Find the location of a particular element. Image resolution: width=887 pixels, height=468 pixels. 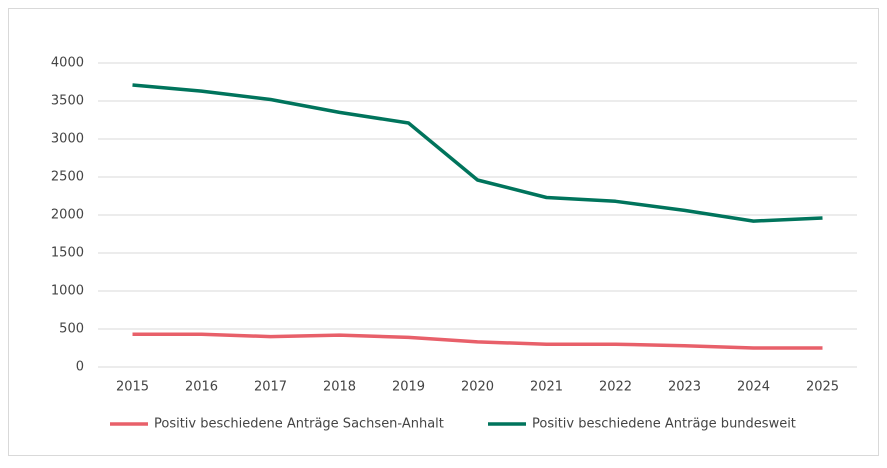

y-tick-label: 1500 is located at coordinates (67, 253).